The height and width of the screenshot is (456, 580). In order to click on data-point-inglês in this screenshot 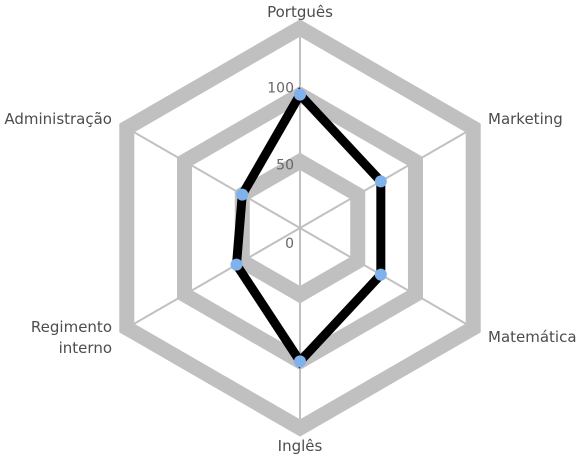, I will do `click(300, 361)`.